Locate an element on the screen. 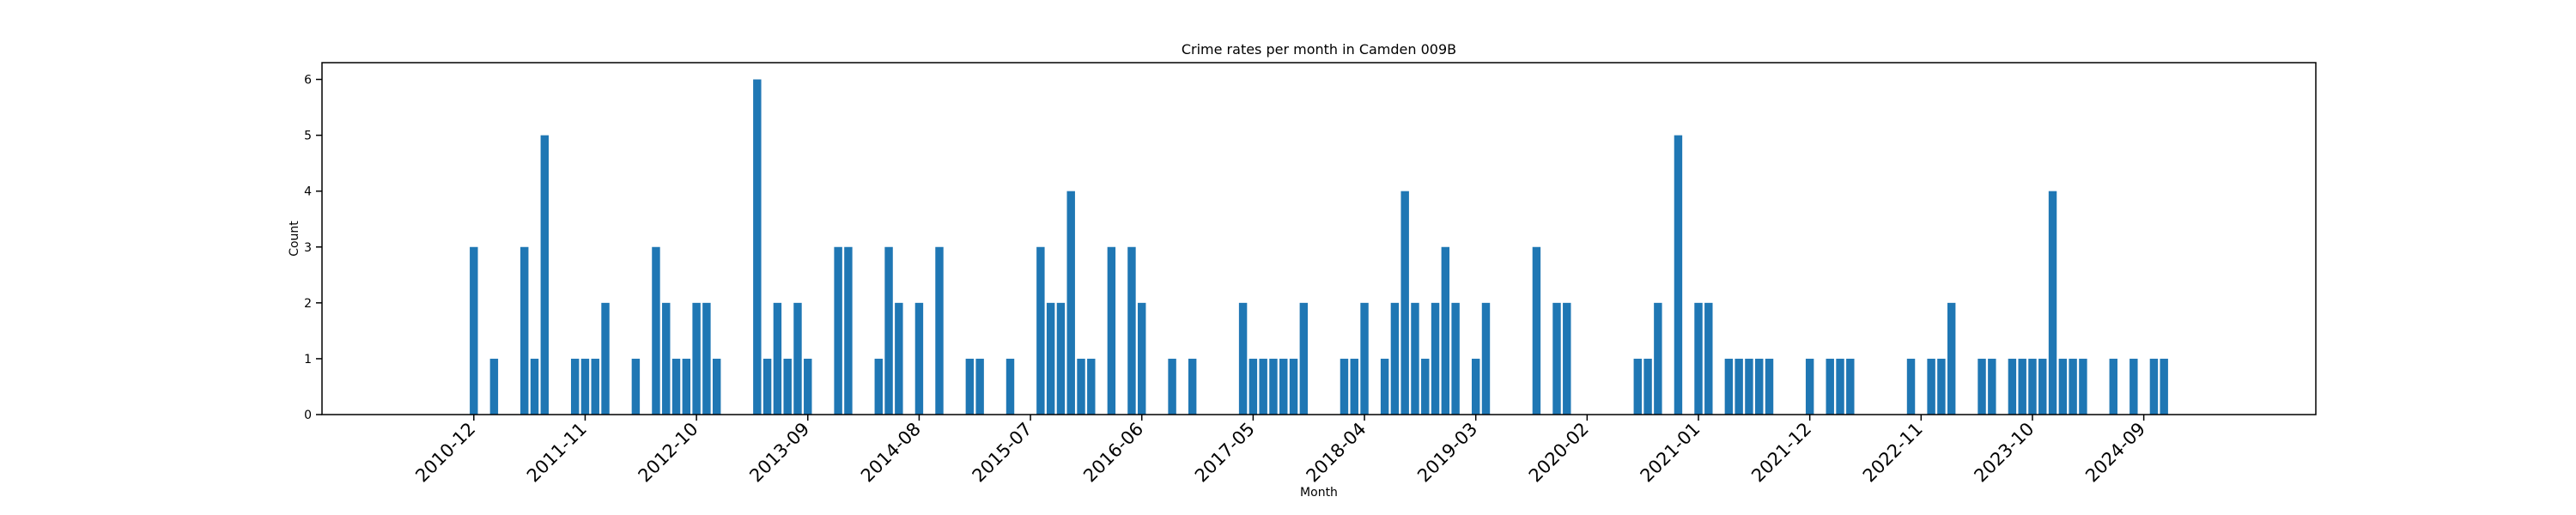 Image resolution: width=2576 pixels, height=515 pixels. x-tick-label: 2017-05 is located at coordinates (1225, 453).